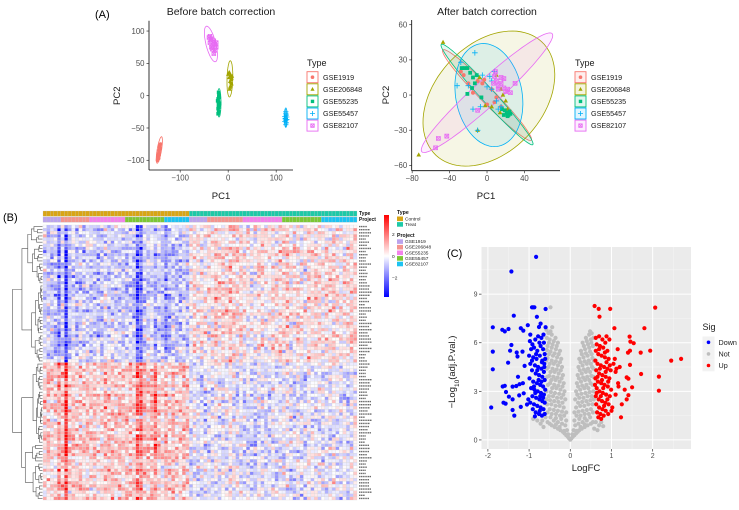 The width and height of the screenshot is (739, 510). I want to click on legend-label: GSE82107, so click(340, 125).